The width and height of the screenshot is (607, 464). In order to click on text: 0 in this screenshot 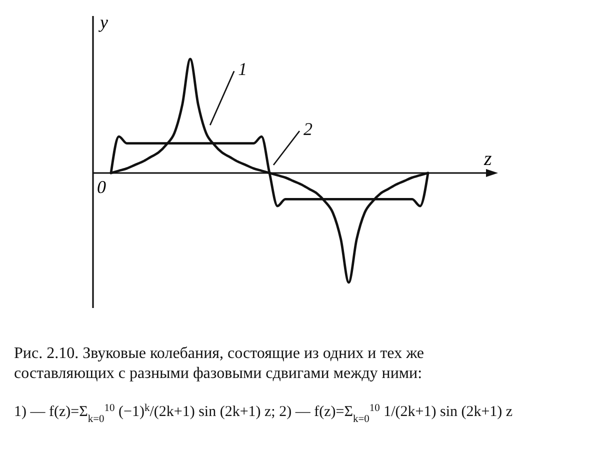, I will do `click(101, 187)`.